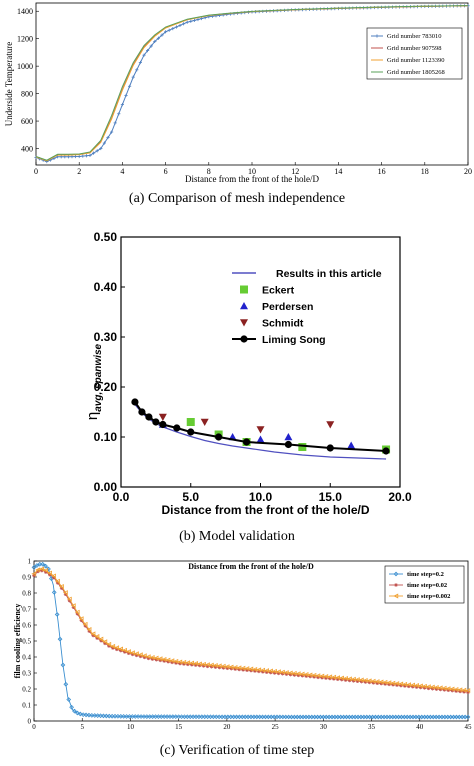 The height and width of the screenshot is (766, 474). What do you see at coordinates (98, 377) in the screenshot?
I see `b-y-axis-subscript: avg, spanwise` at bounding box center [98, 377].